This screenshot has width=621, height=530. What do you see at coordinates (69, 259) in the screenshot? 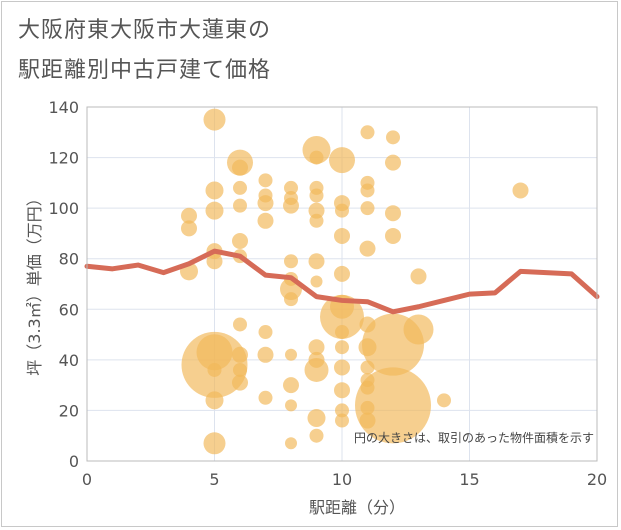
I see `y-tick-label: 80` at bounding box center [69, 259].